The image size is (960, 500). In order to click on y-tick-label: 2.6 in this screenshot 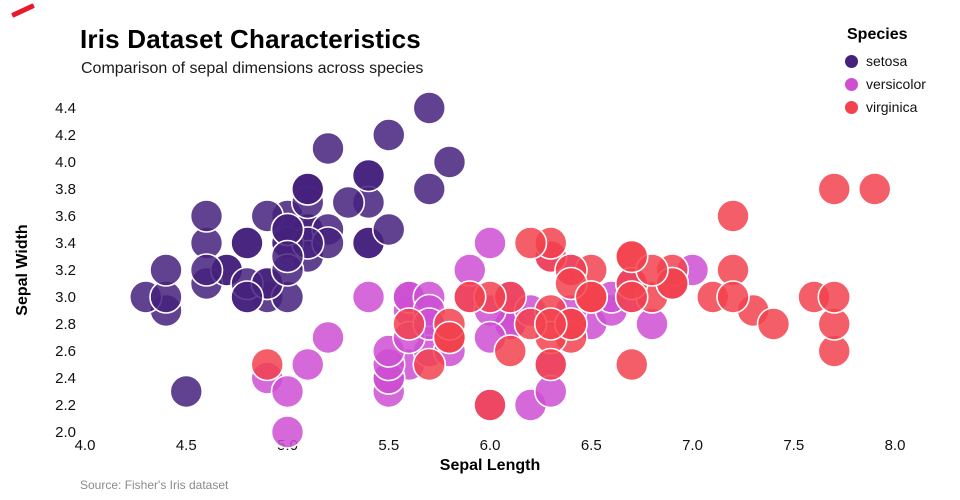, I will do `click(65, 351)`.